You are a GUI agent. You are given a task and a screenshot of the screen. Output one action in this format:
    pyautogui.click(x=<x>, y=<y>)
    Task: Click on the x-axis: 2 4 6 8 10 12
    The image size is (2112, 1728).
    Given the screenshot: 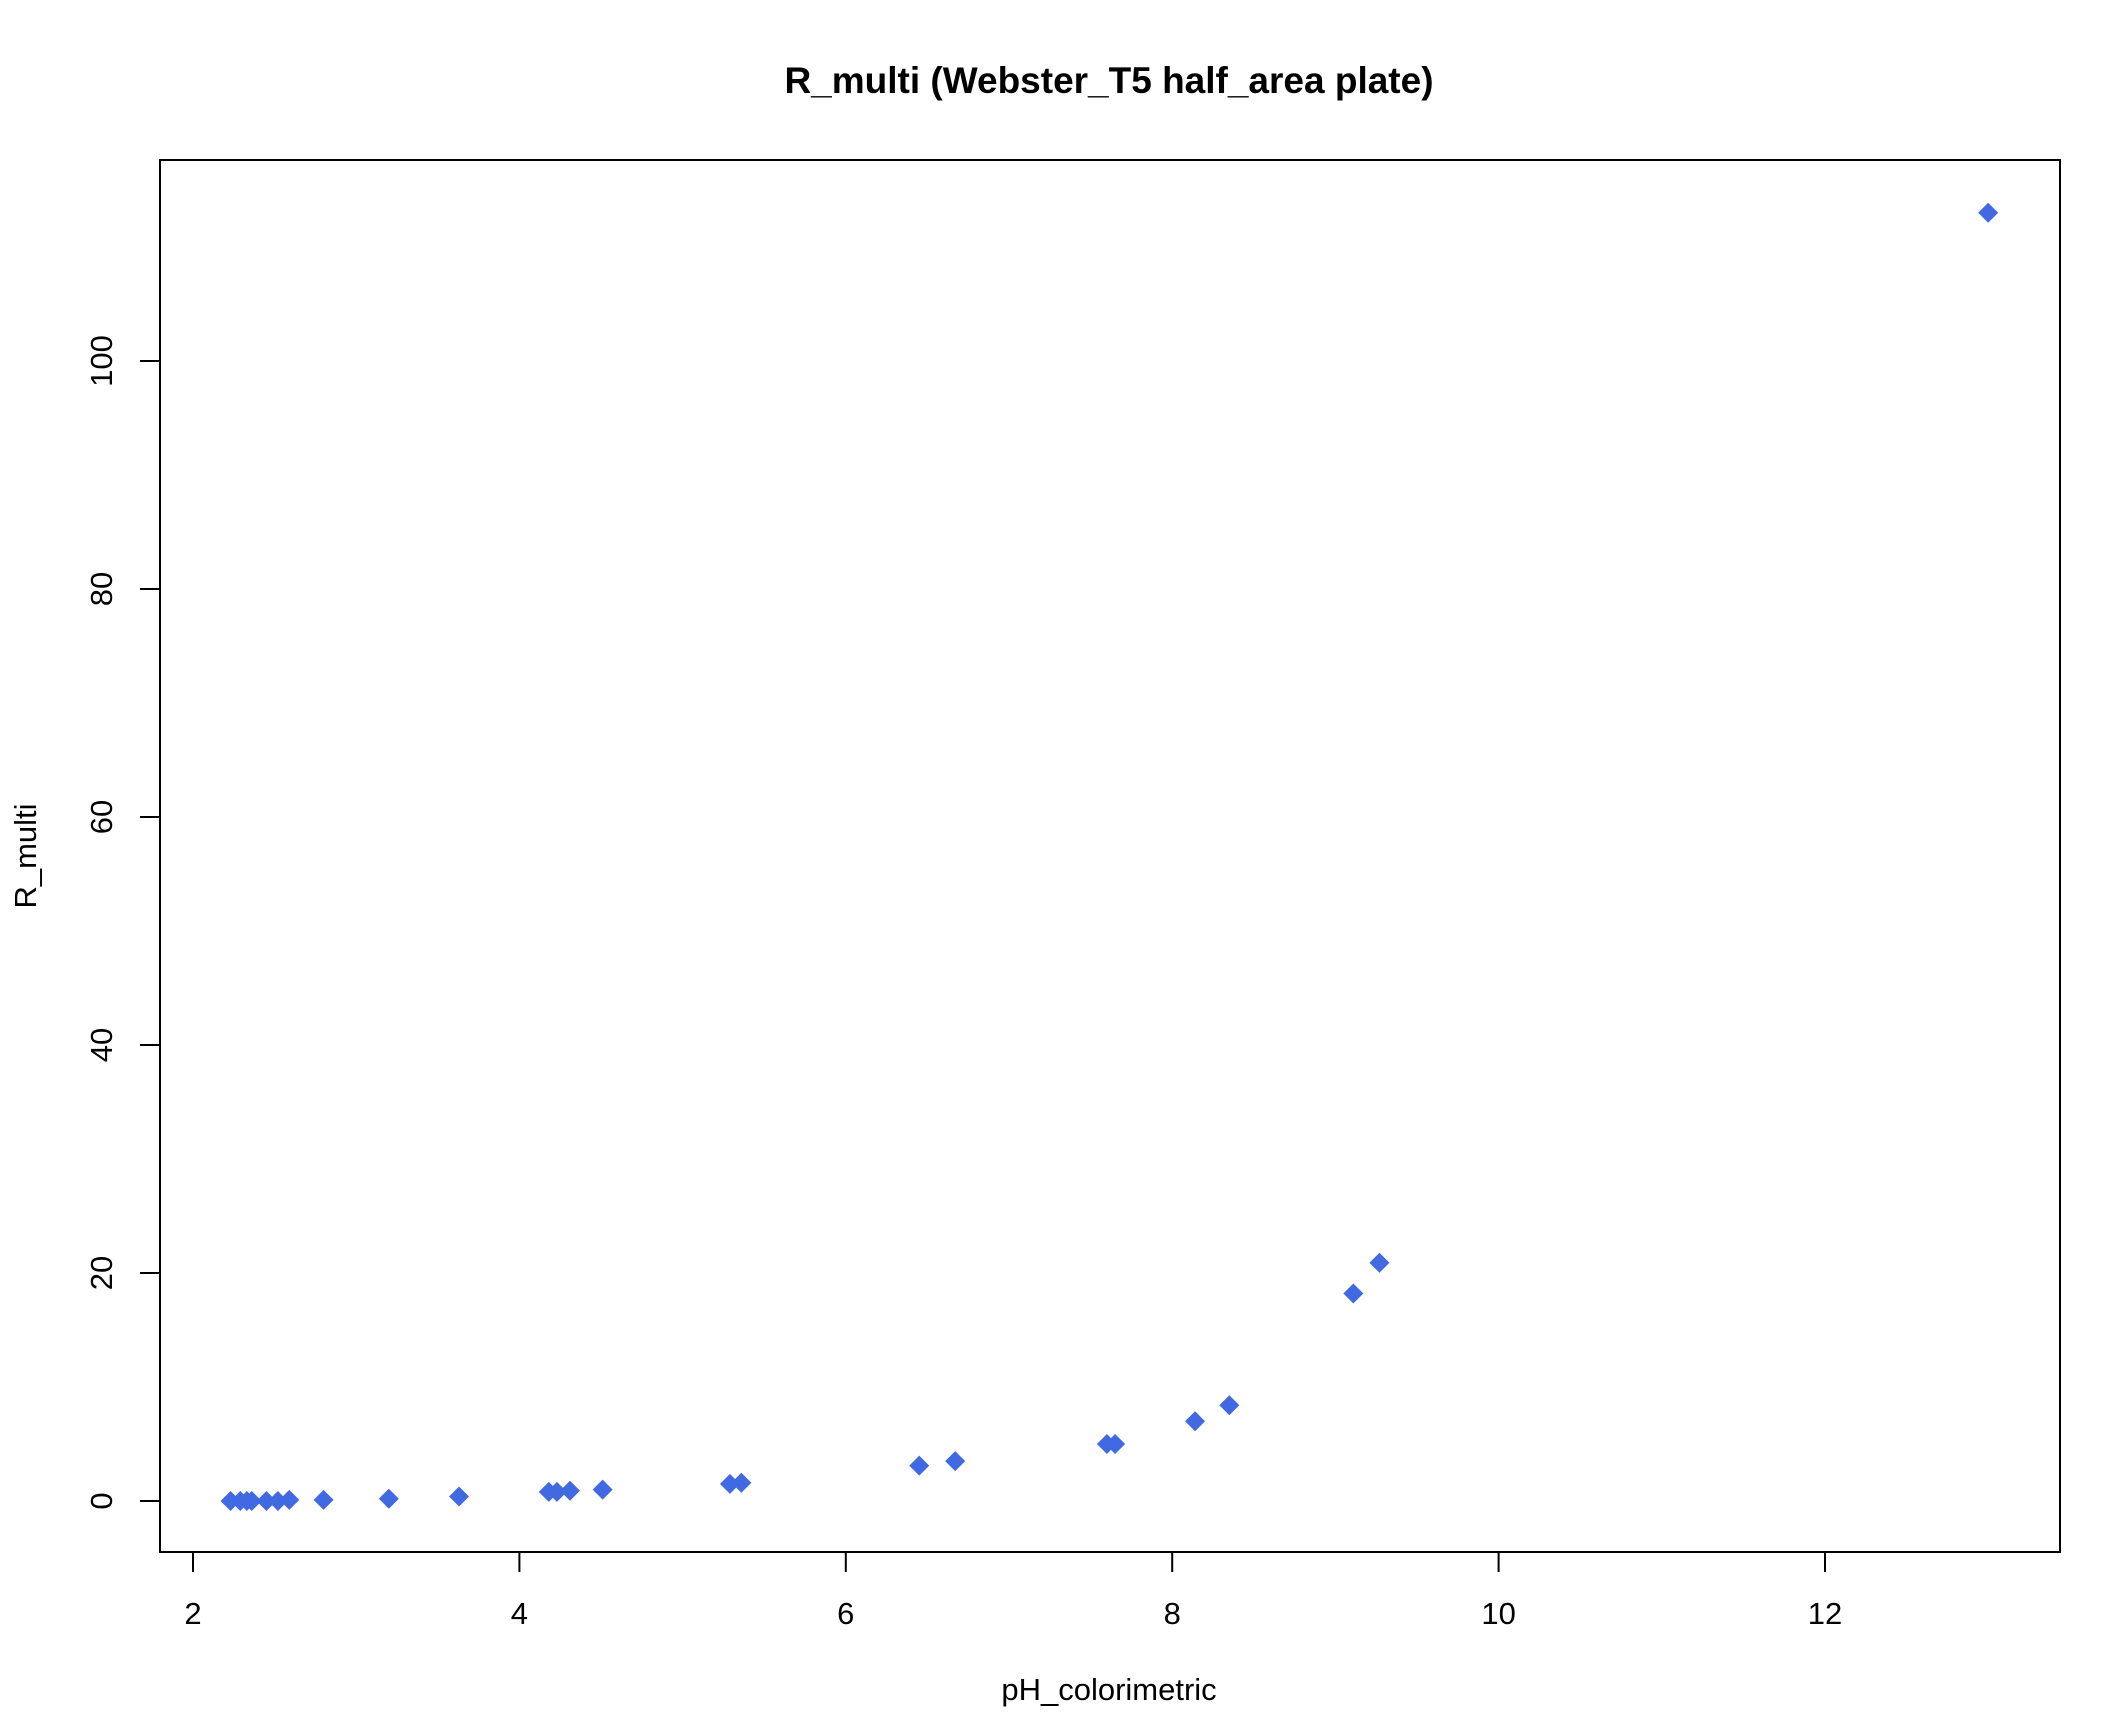 What is the action you would take?
    pyautogui.click(x=1013, y=1591)
    